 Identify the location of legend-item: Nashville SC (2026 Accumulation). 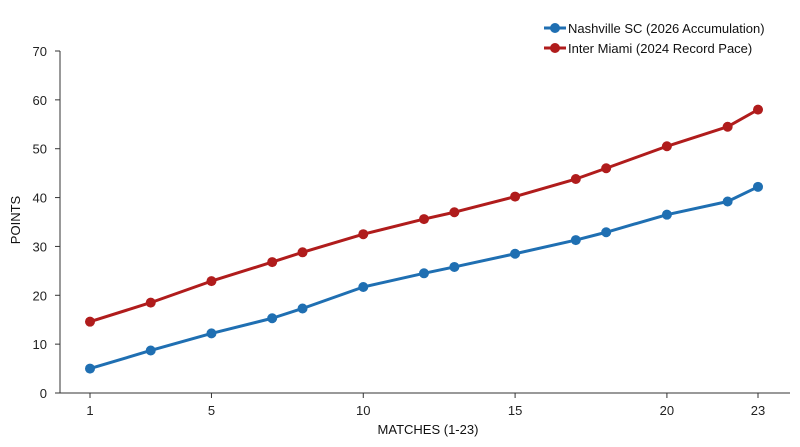
(654, 28).